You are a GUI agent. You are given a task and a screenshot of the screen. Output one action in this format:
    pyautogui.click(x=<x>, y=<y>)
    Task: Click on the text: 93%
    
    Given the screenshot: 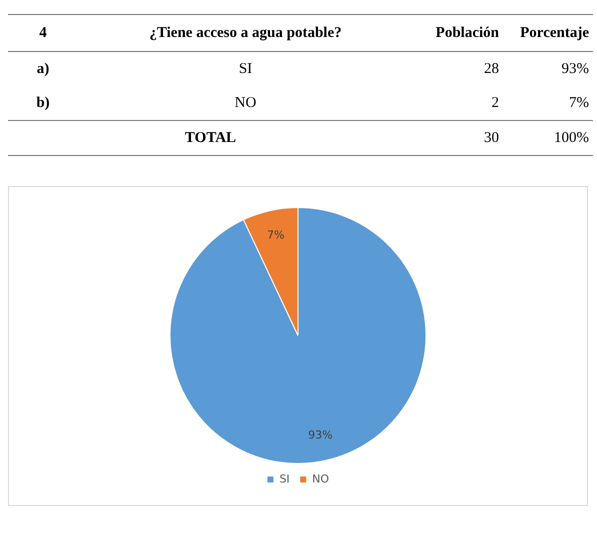 What is the action you would take?
    pyautogui.click(x=575, y=69)
    